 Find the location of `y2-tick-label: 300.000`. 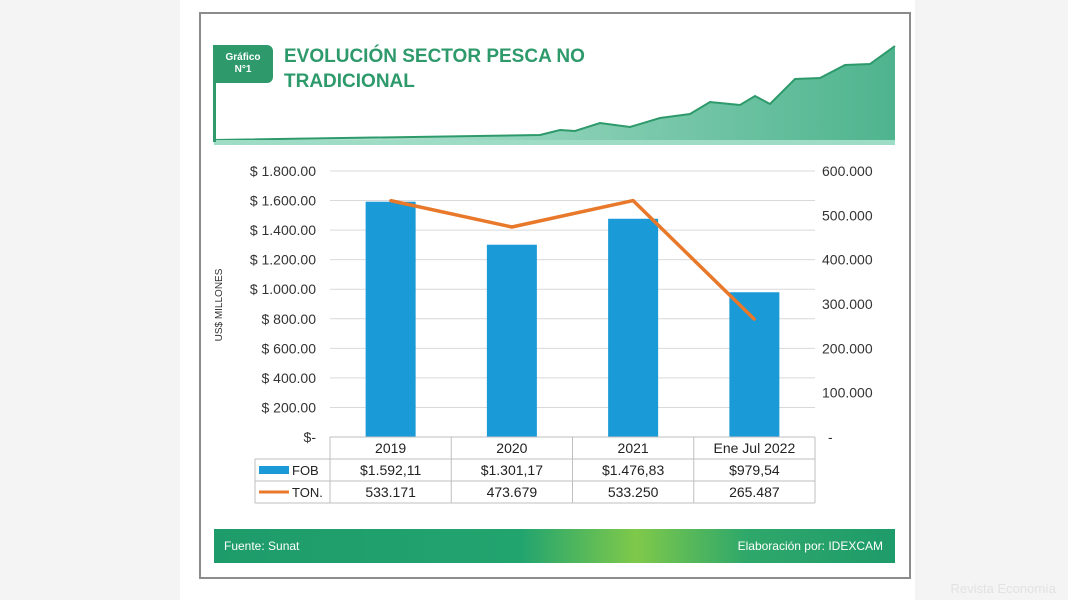

y2-tick-label: 300.000 is located at coordinates (847, 304).